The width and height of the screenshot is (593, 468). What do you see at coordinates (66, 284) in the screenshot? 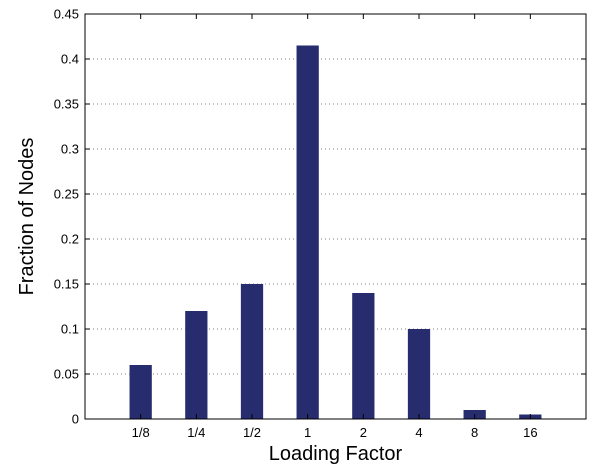
I see `y-tick-label: 0.15` at bounding box center [66, 284].